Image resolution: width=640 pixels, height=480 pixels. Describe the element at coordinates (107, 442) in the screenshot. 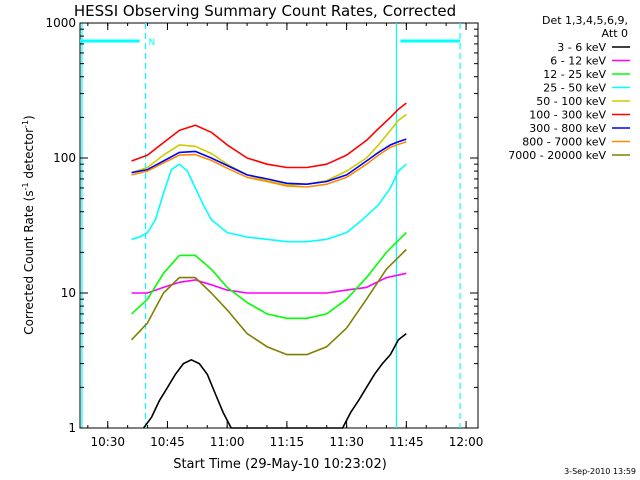

I see `x-tick-label: 10:30` at that location.